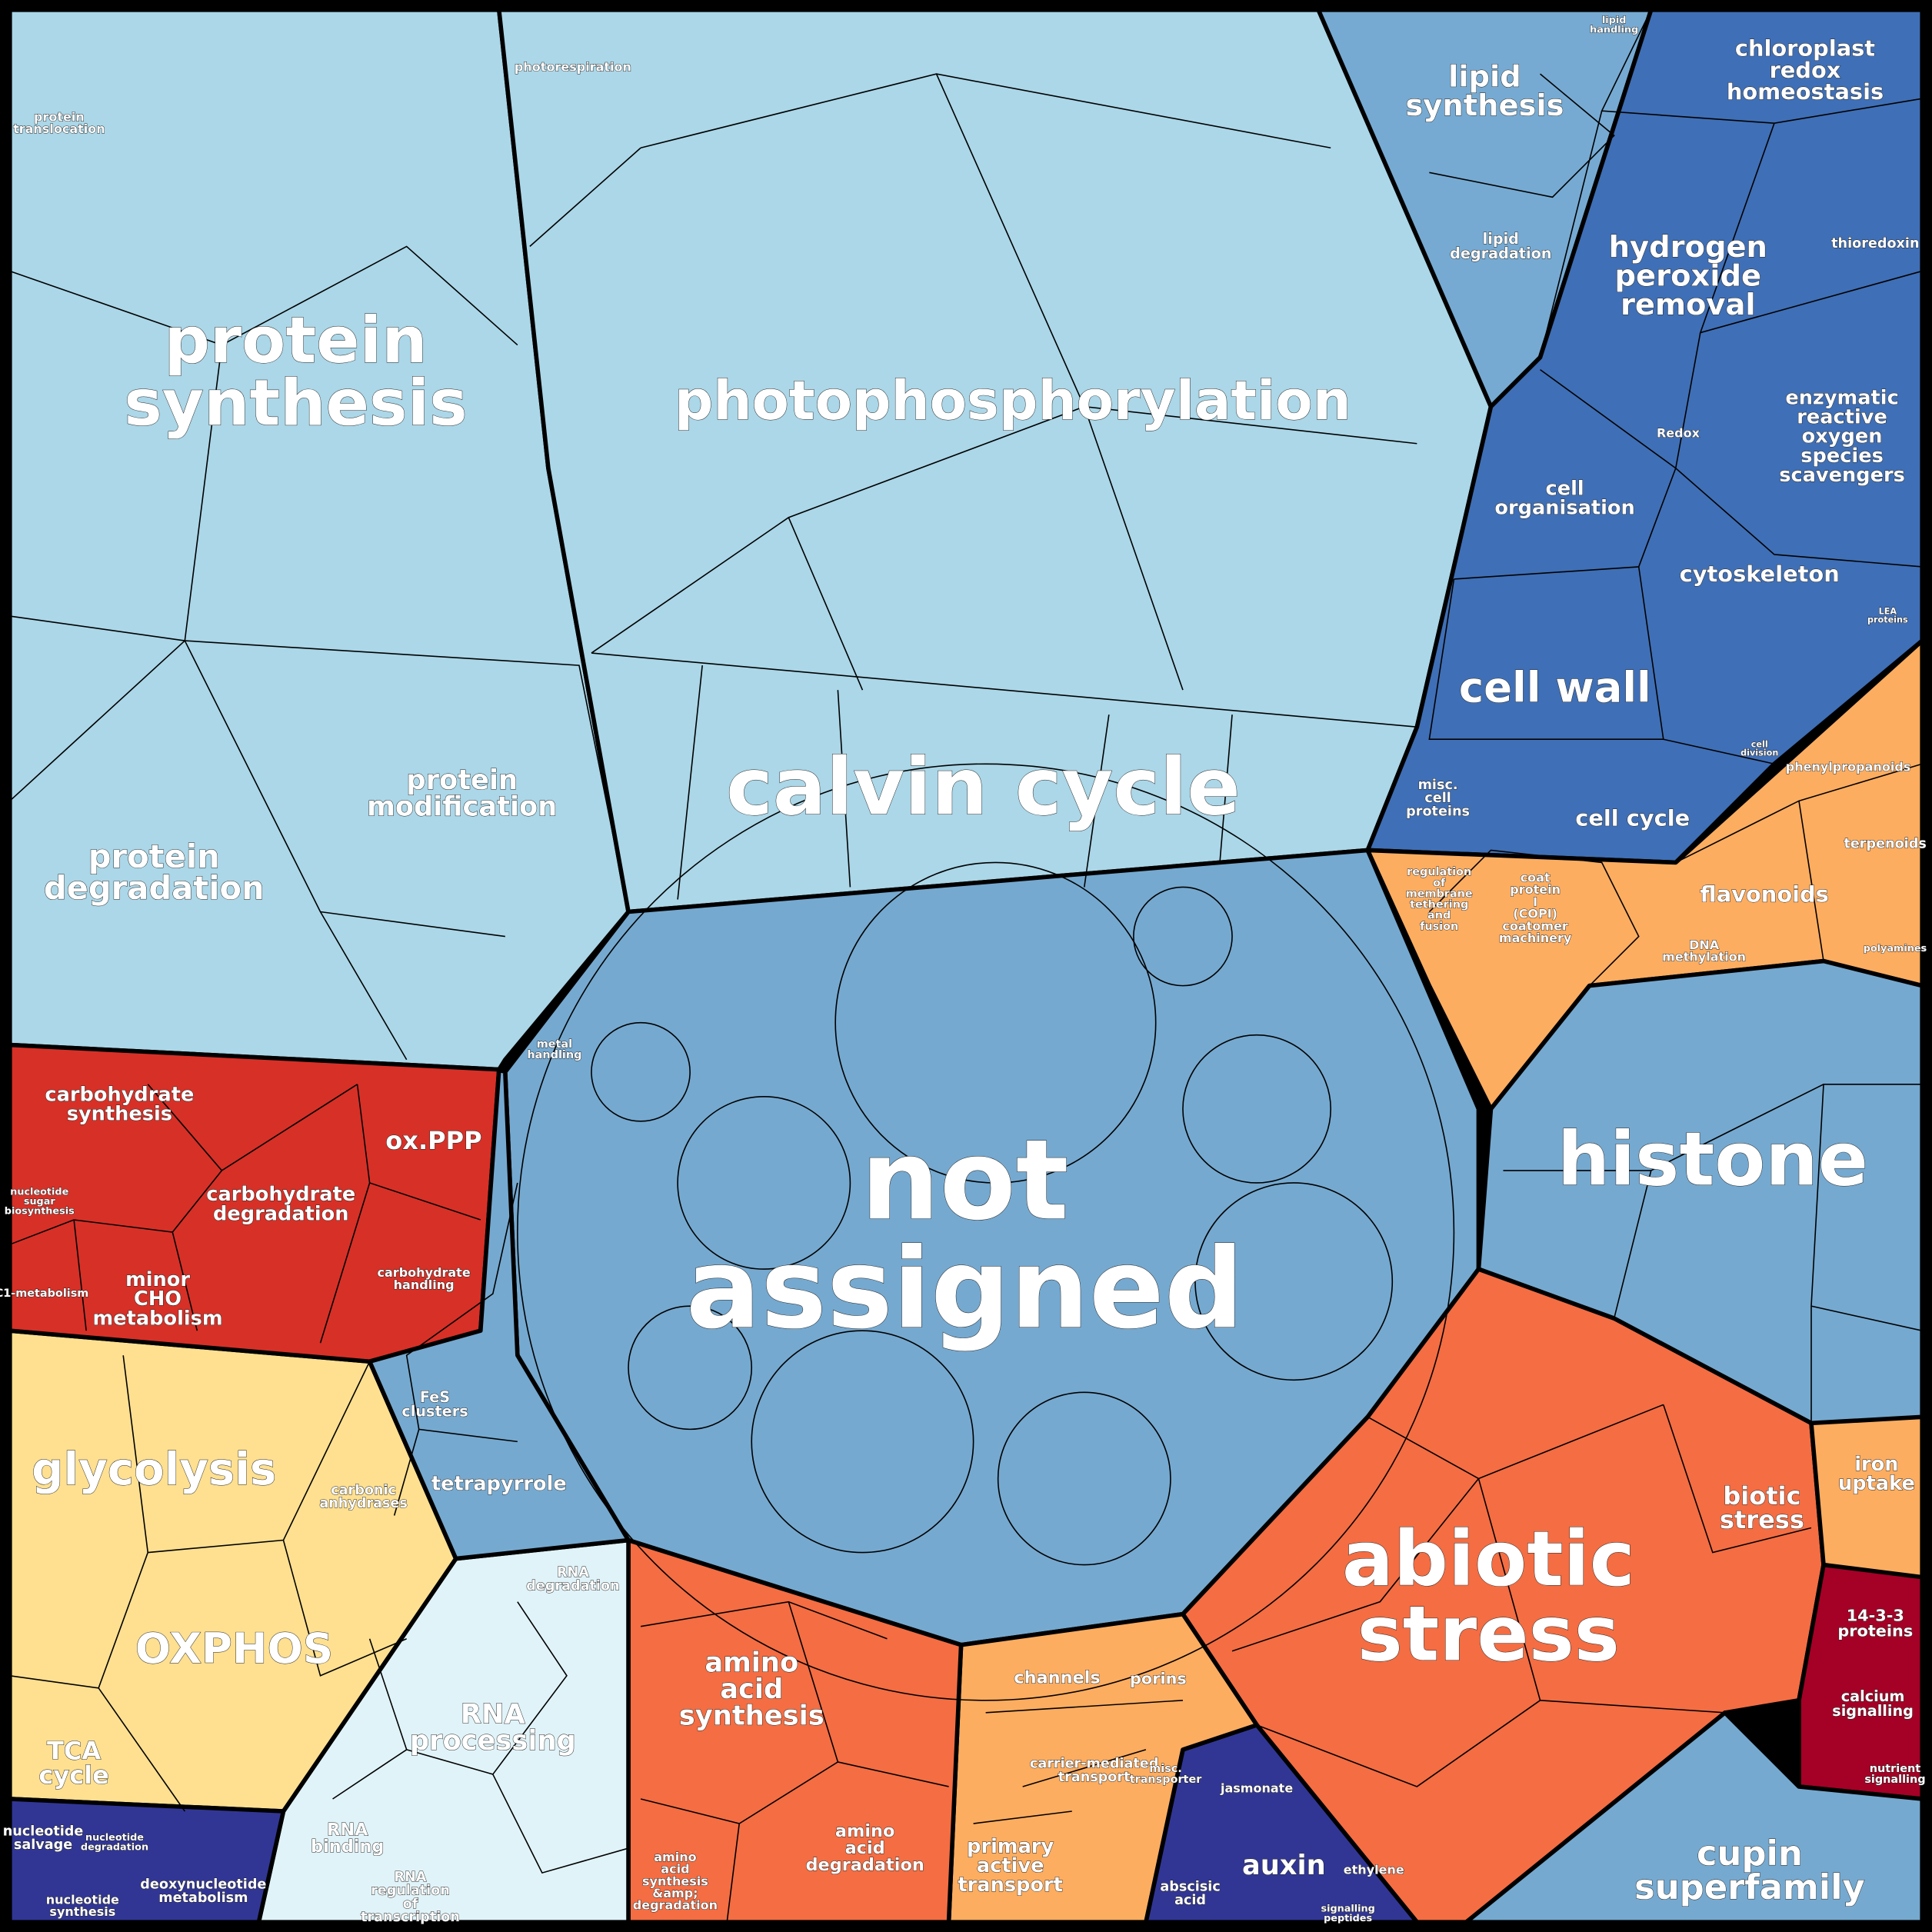 The height and width of the screenshot is (1932, 1932). What do you see at coordinates (1158, 1679) in the screenshot?
I see `label: porins` at bounding box center [1158, 1679].